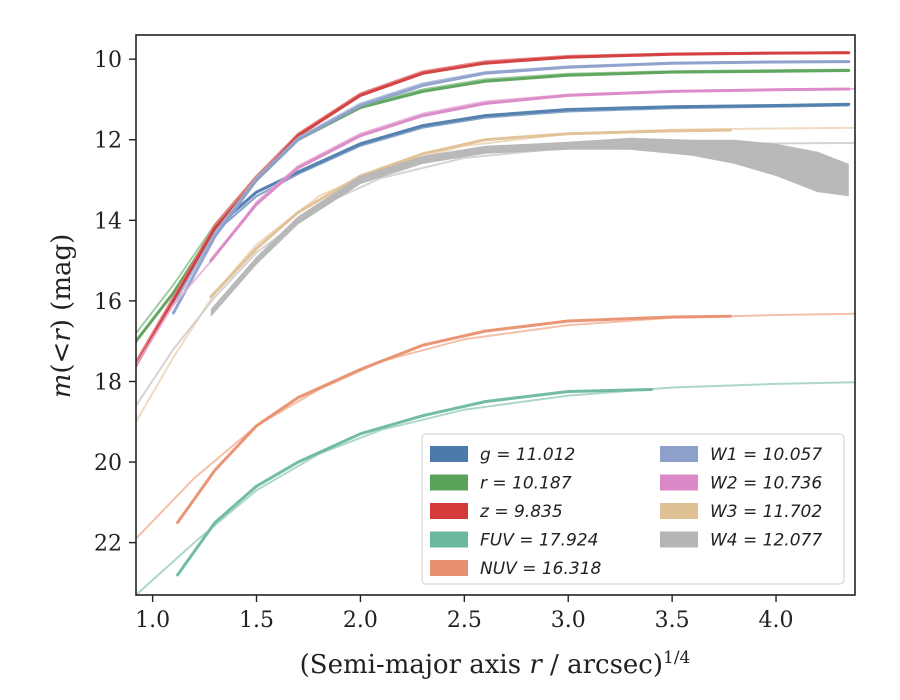  Describe the element at coordinates (568, 620) in the screenshot. I see `x-tick-label: 3.0` at that location.